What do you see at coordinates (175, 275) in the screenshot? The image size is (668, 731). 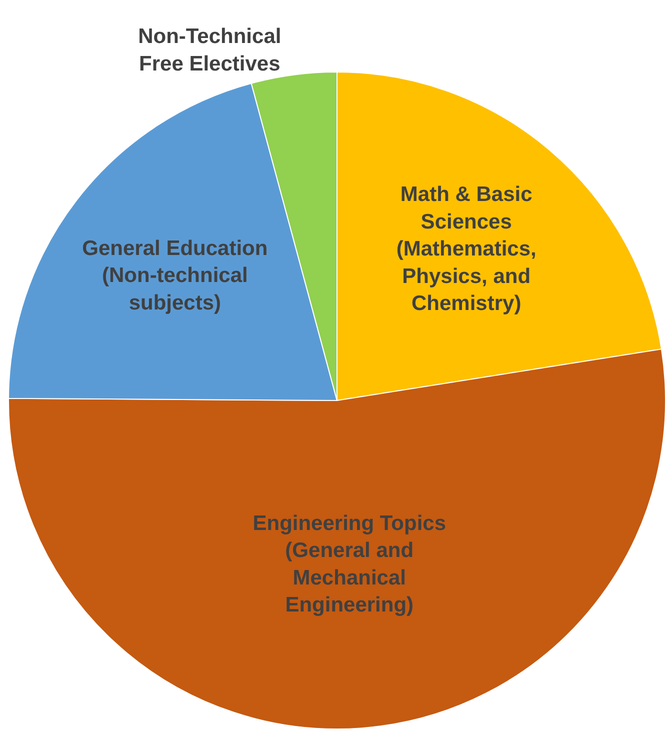 I see `slice-label: General Education (Non-technical subjects)` at bounding box center [175, 275].